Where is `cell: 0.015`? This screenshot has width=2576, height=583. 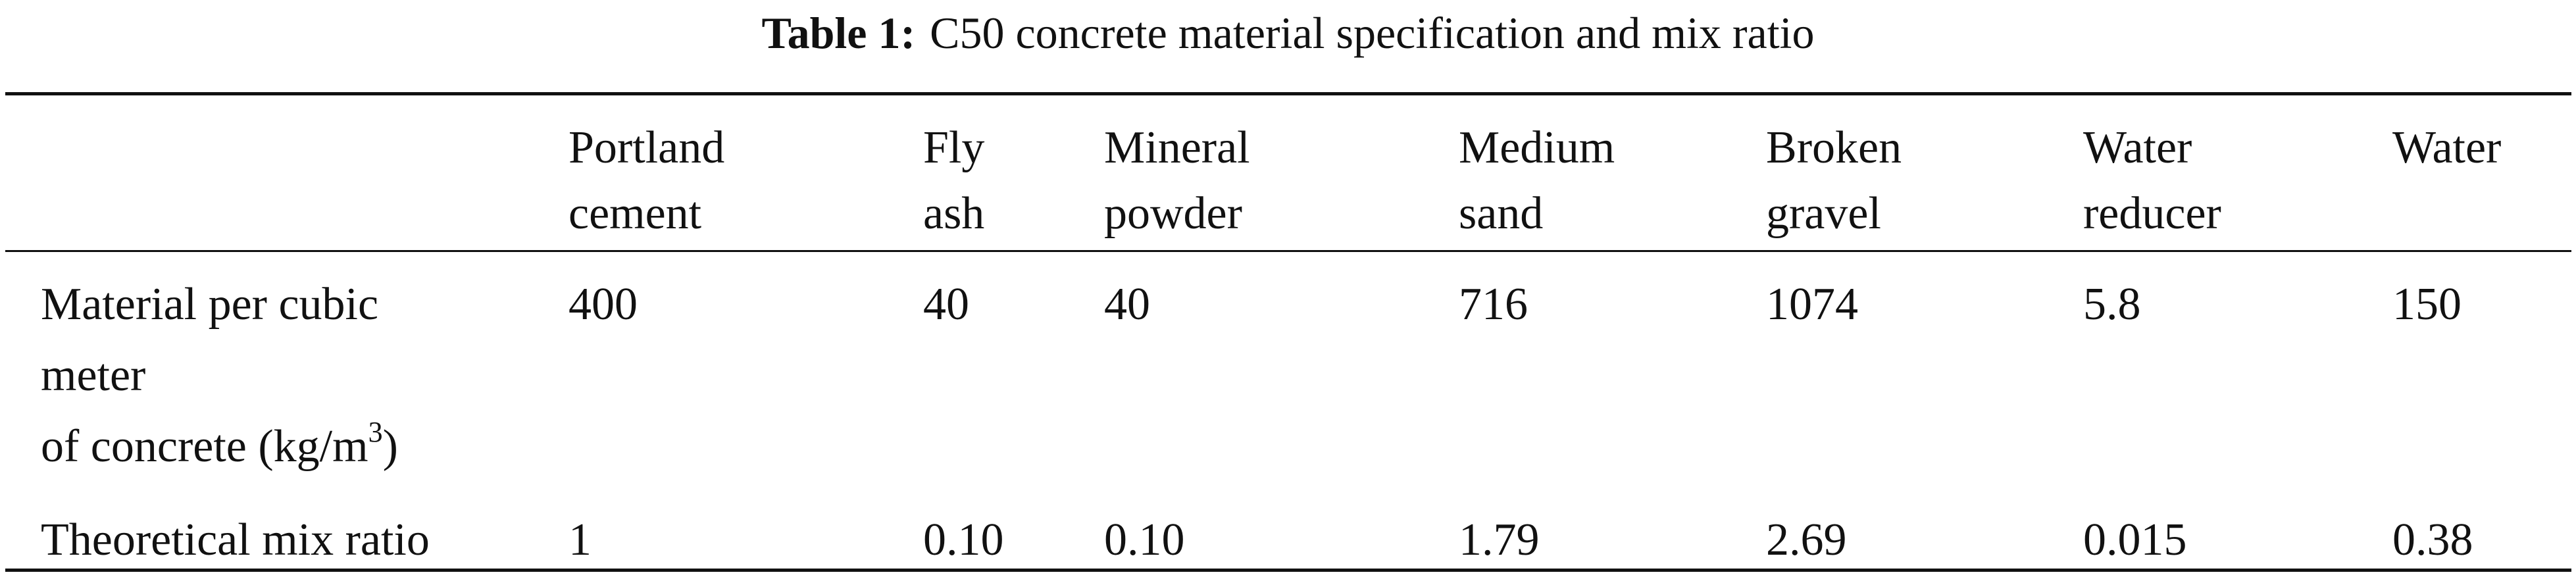 cell: 0.015 is located at coordinates (2135, 540).